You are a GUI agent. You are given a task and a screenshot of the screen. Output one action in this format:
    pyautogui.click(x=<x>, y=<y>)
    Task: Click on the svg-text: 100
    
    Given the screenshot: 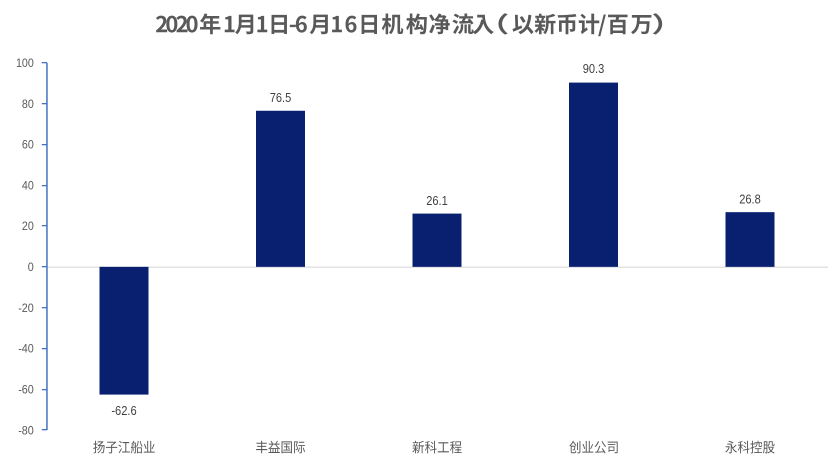 What is the action you would take?
    pyautogui.click(x=25, y=64)
    